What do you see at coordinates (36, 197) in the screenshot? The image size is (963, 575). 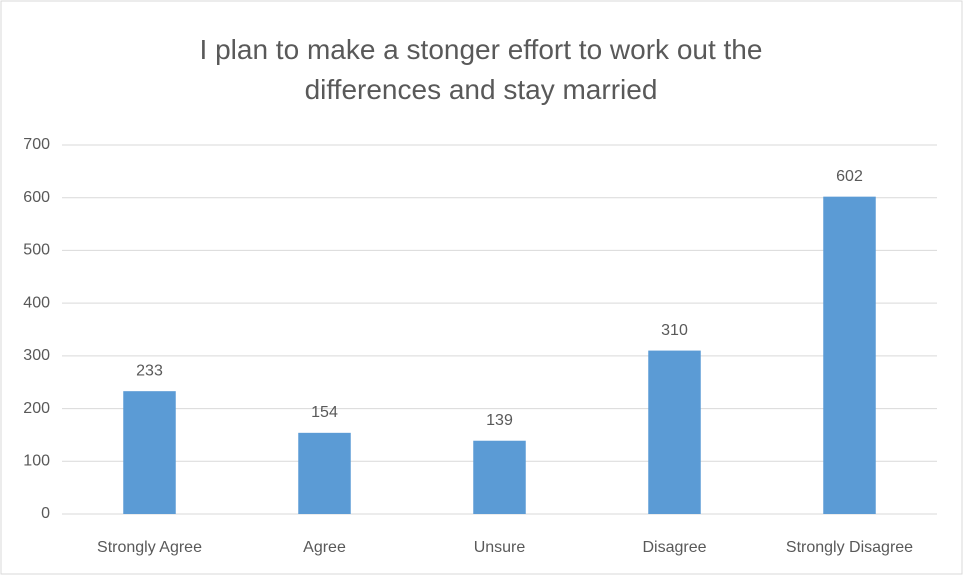 I see `y-tick-label: 600` at bounding box center [36, 197].